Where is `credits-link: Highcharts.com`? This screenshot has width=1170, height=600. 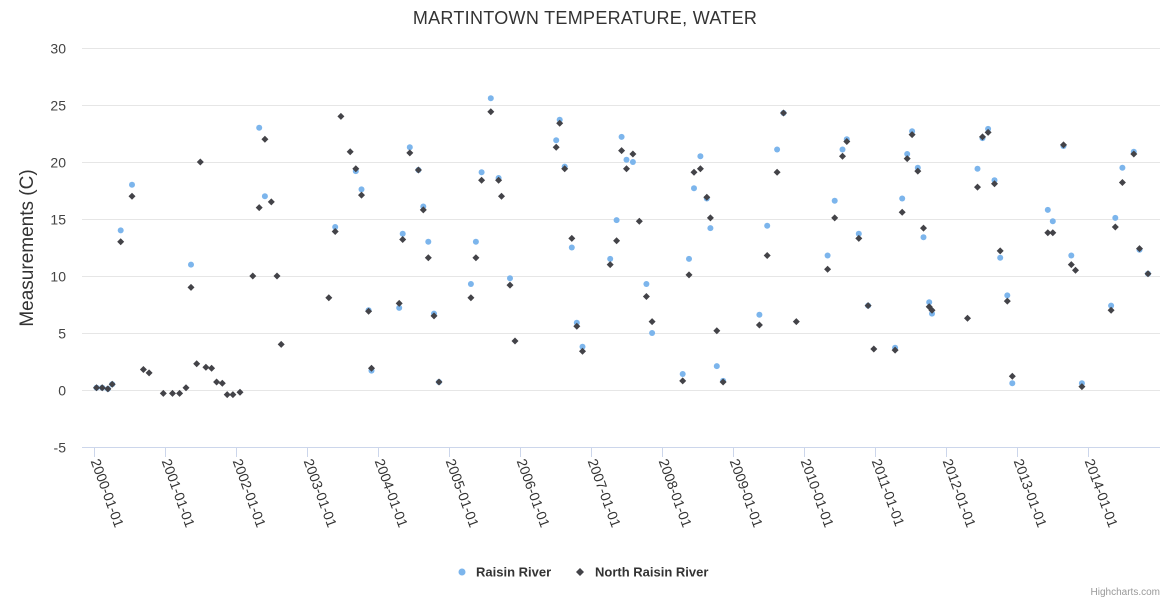
credits-link: Highcharts.com is located at coordinates (1125, 592).